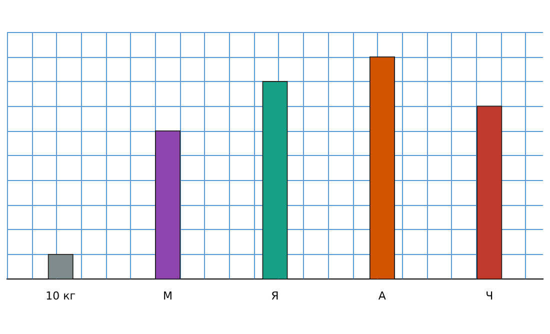 The image size is (550, 334). Describe the element at coordinates (382, 295) in the screenshot. I see `x-tick-label: А` at that location.